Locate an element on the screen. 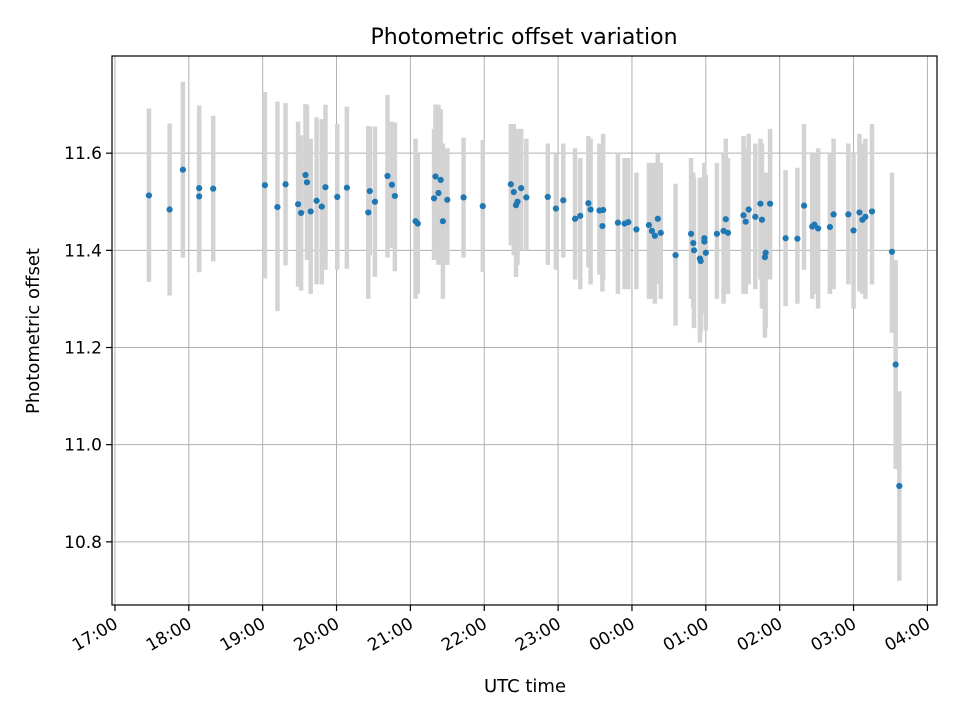  x-tick-label: 04:00 is located at coordinates (907, 635).